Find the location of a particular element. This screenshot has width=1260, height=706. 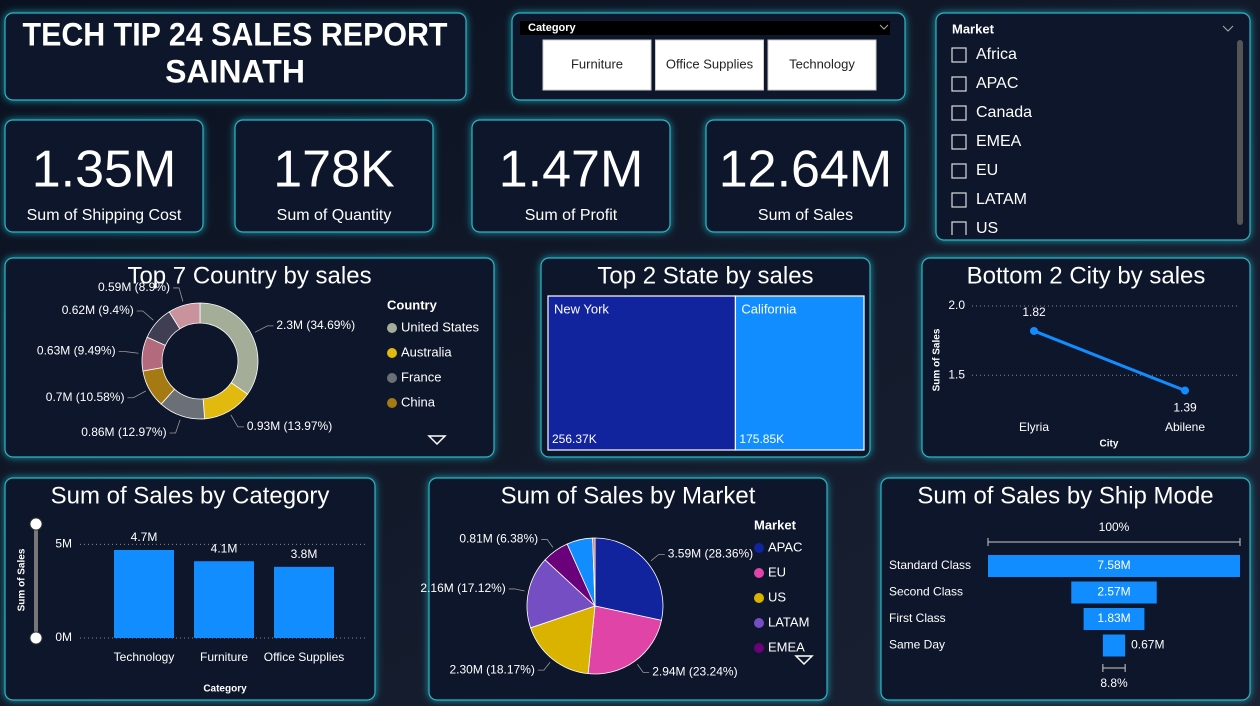

scrollbar is located at coordinates (1240, 132).